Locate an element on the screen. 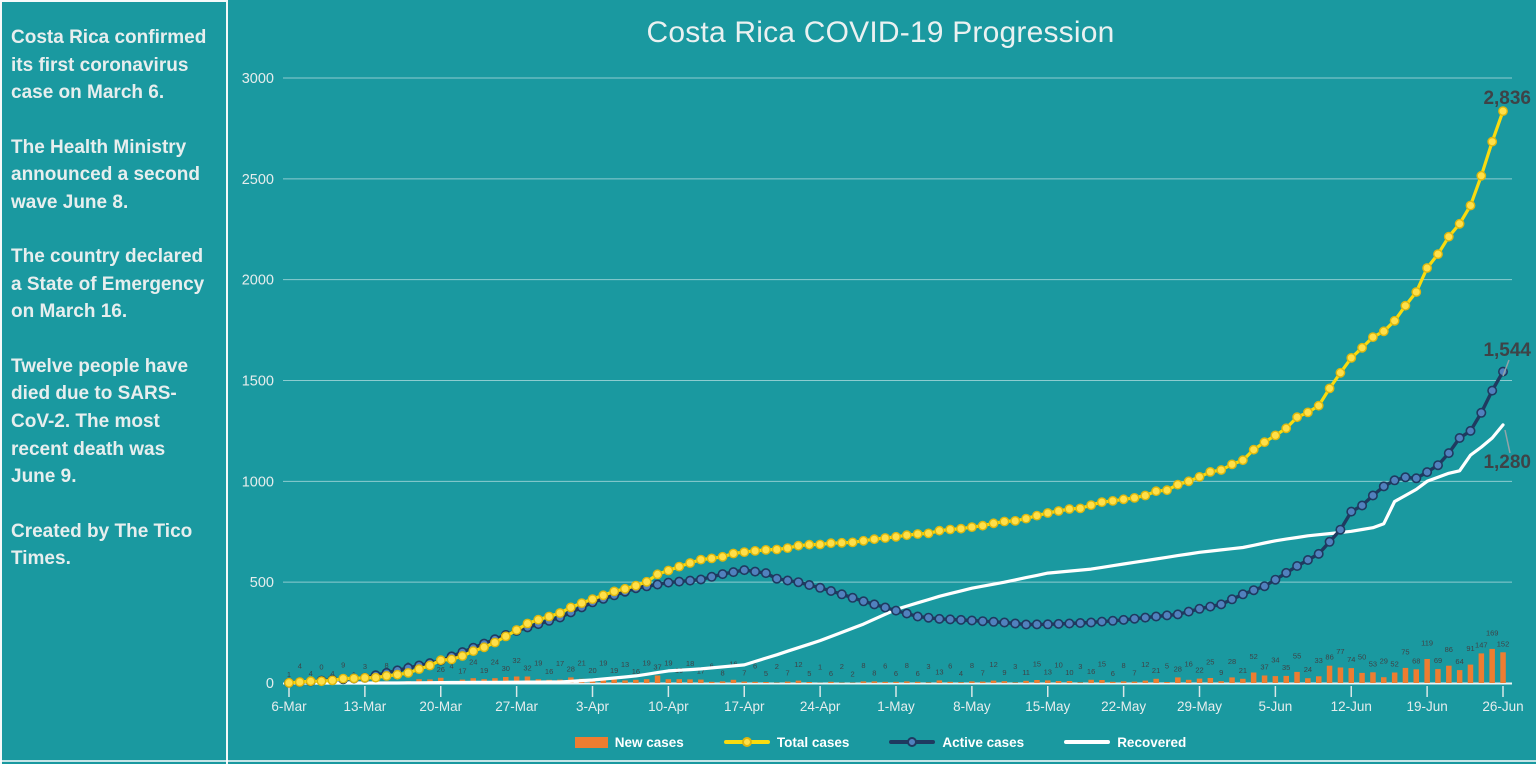  new-cases-bar-label: 169 is located at coordinates (1492, 632).